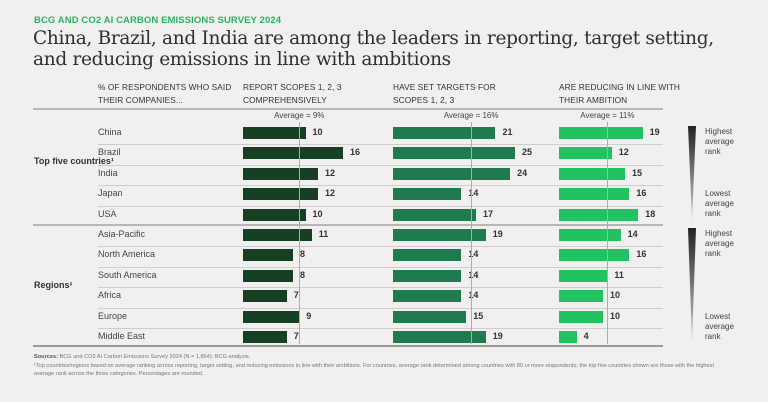  I want to click on data-label: 15, so click(637, 172).